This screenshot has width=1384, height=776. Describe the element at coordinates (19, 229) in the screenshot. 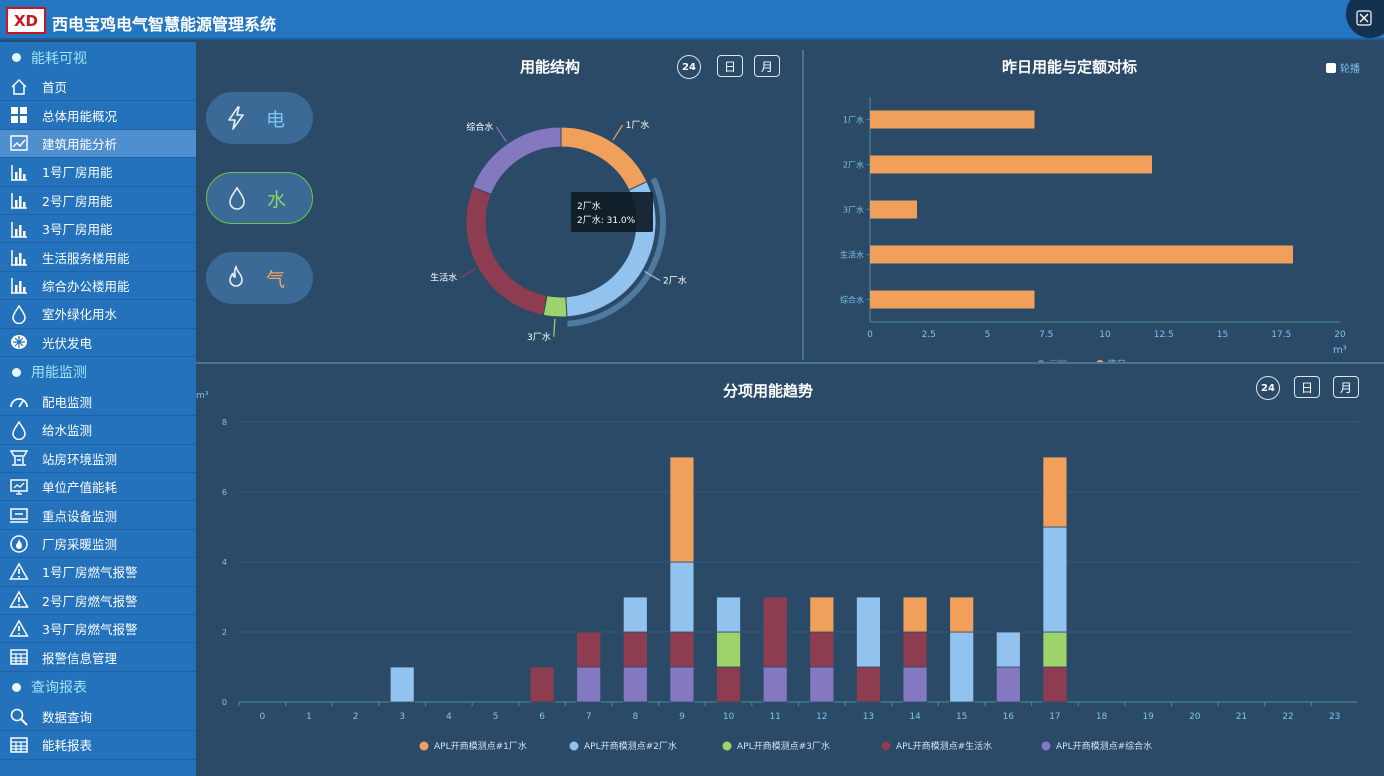

I see `bar-icon` at that location.